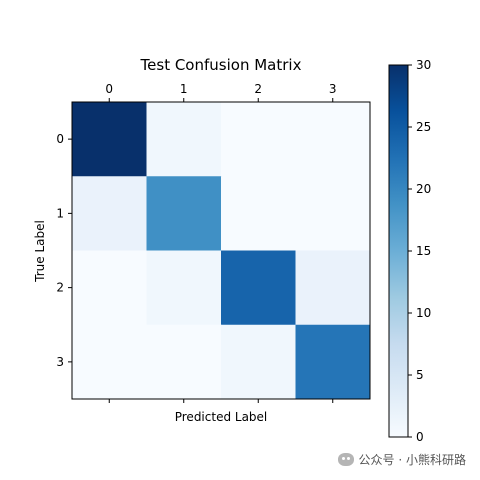  I want to click on colorbar-tick-label: 20, so click(423, 189).